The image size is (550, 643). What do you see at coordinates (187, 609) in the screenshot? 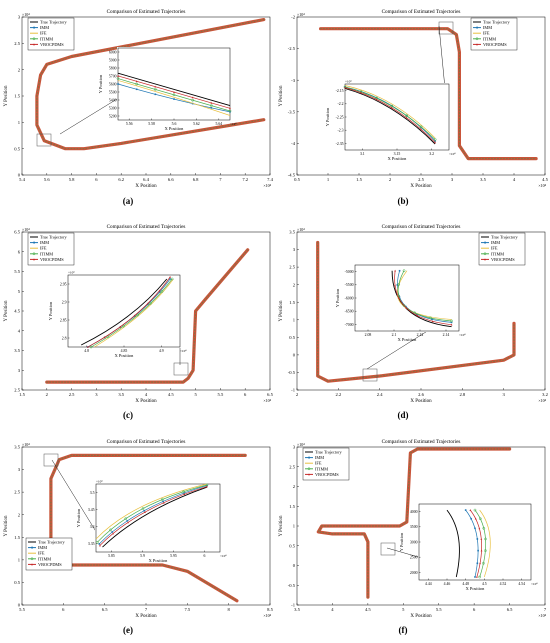
I see `x-tick-label: 7.5` at bounding box center [187, 609].